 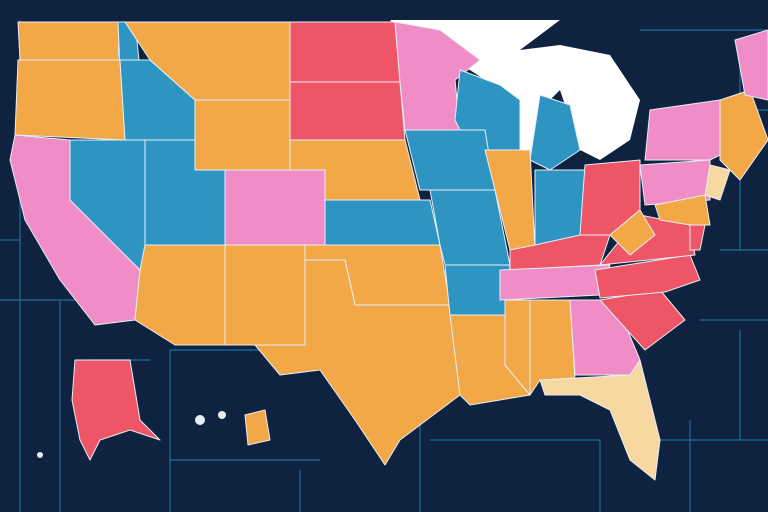 I want to click on alaska-island, so click(x=40, y=455).